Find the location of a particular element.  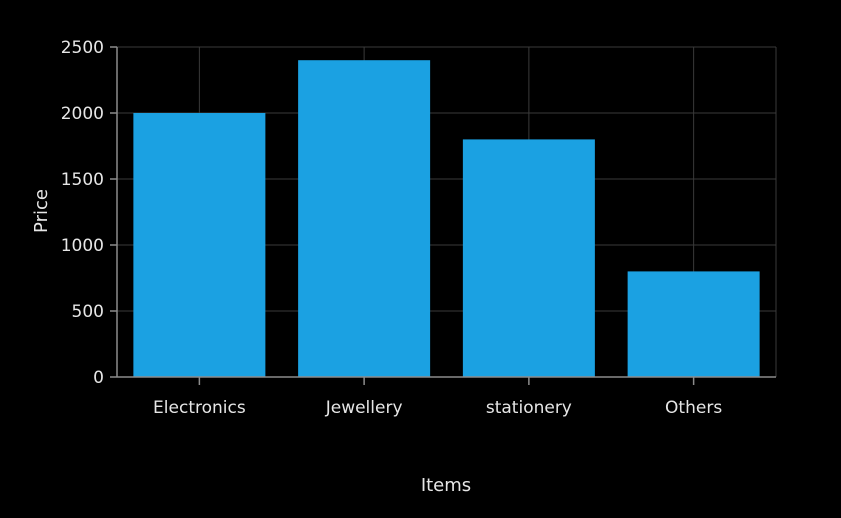

y-tick-label: 1000 is located at coordinates (82, 246).